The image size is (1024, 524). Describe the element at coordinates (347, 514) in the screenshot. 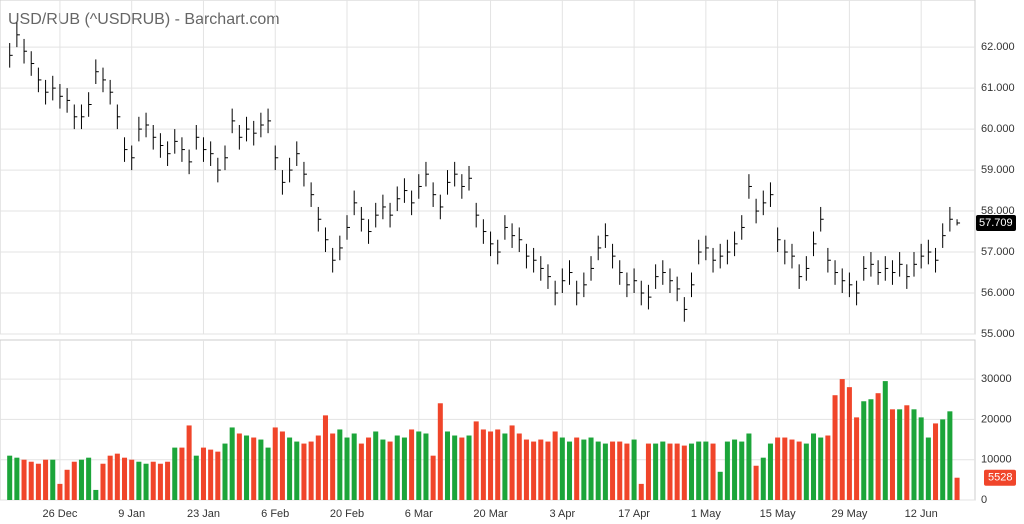

I see `x-tick-label: 20 Feb` at that location.